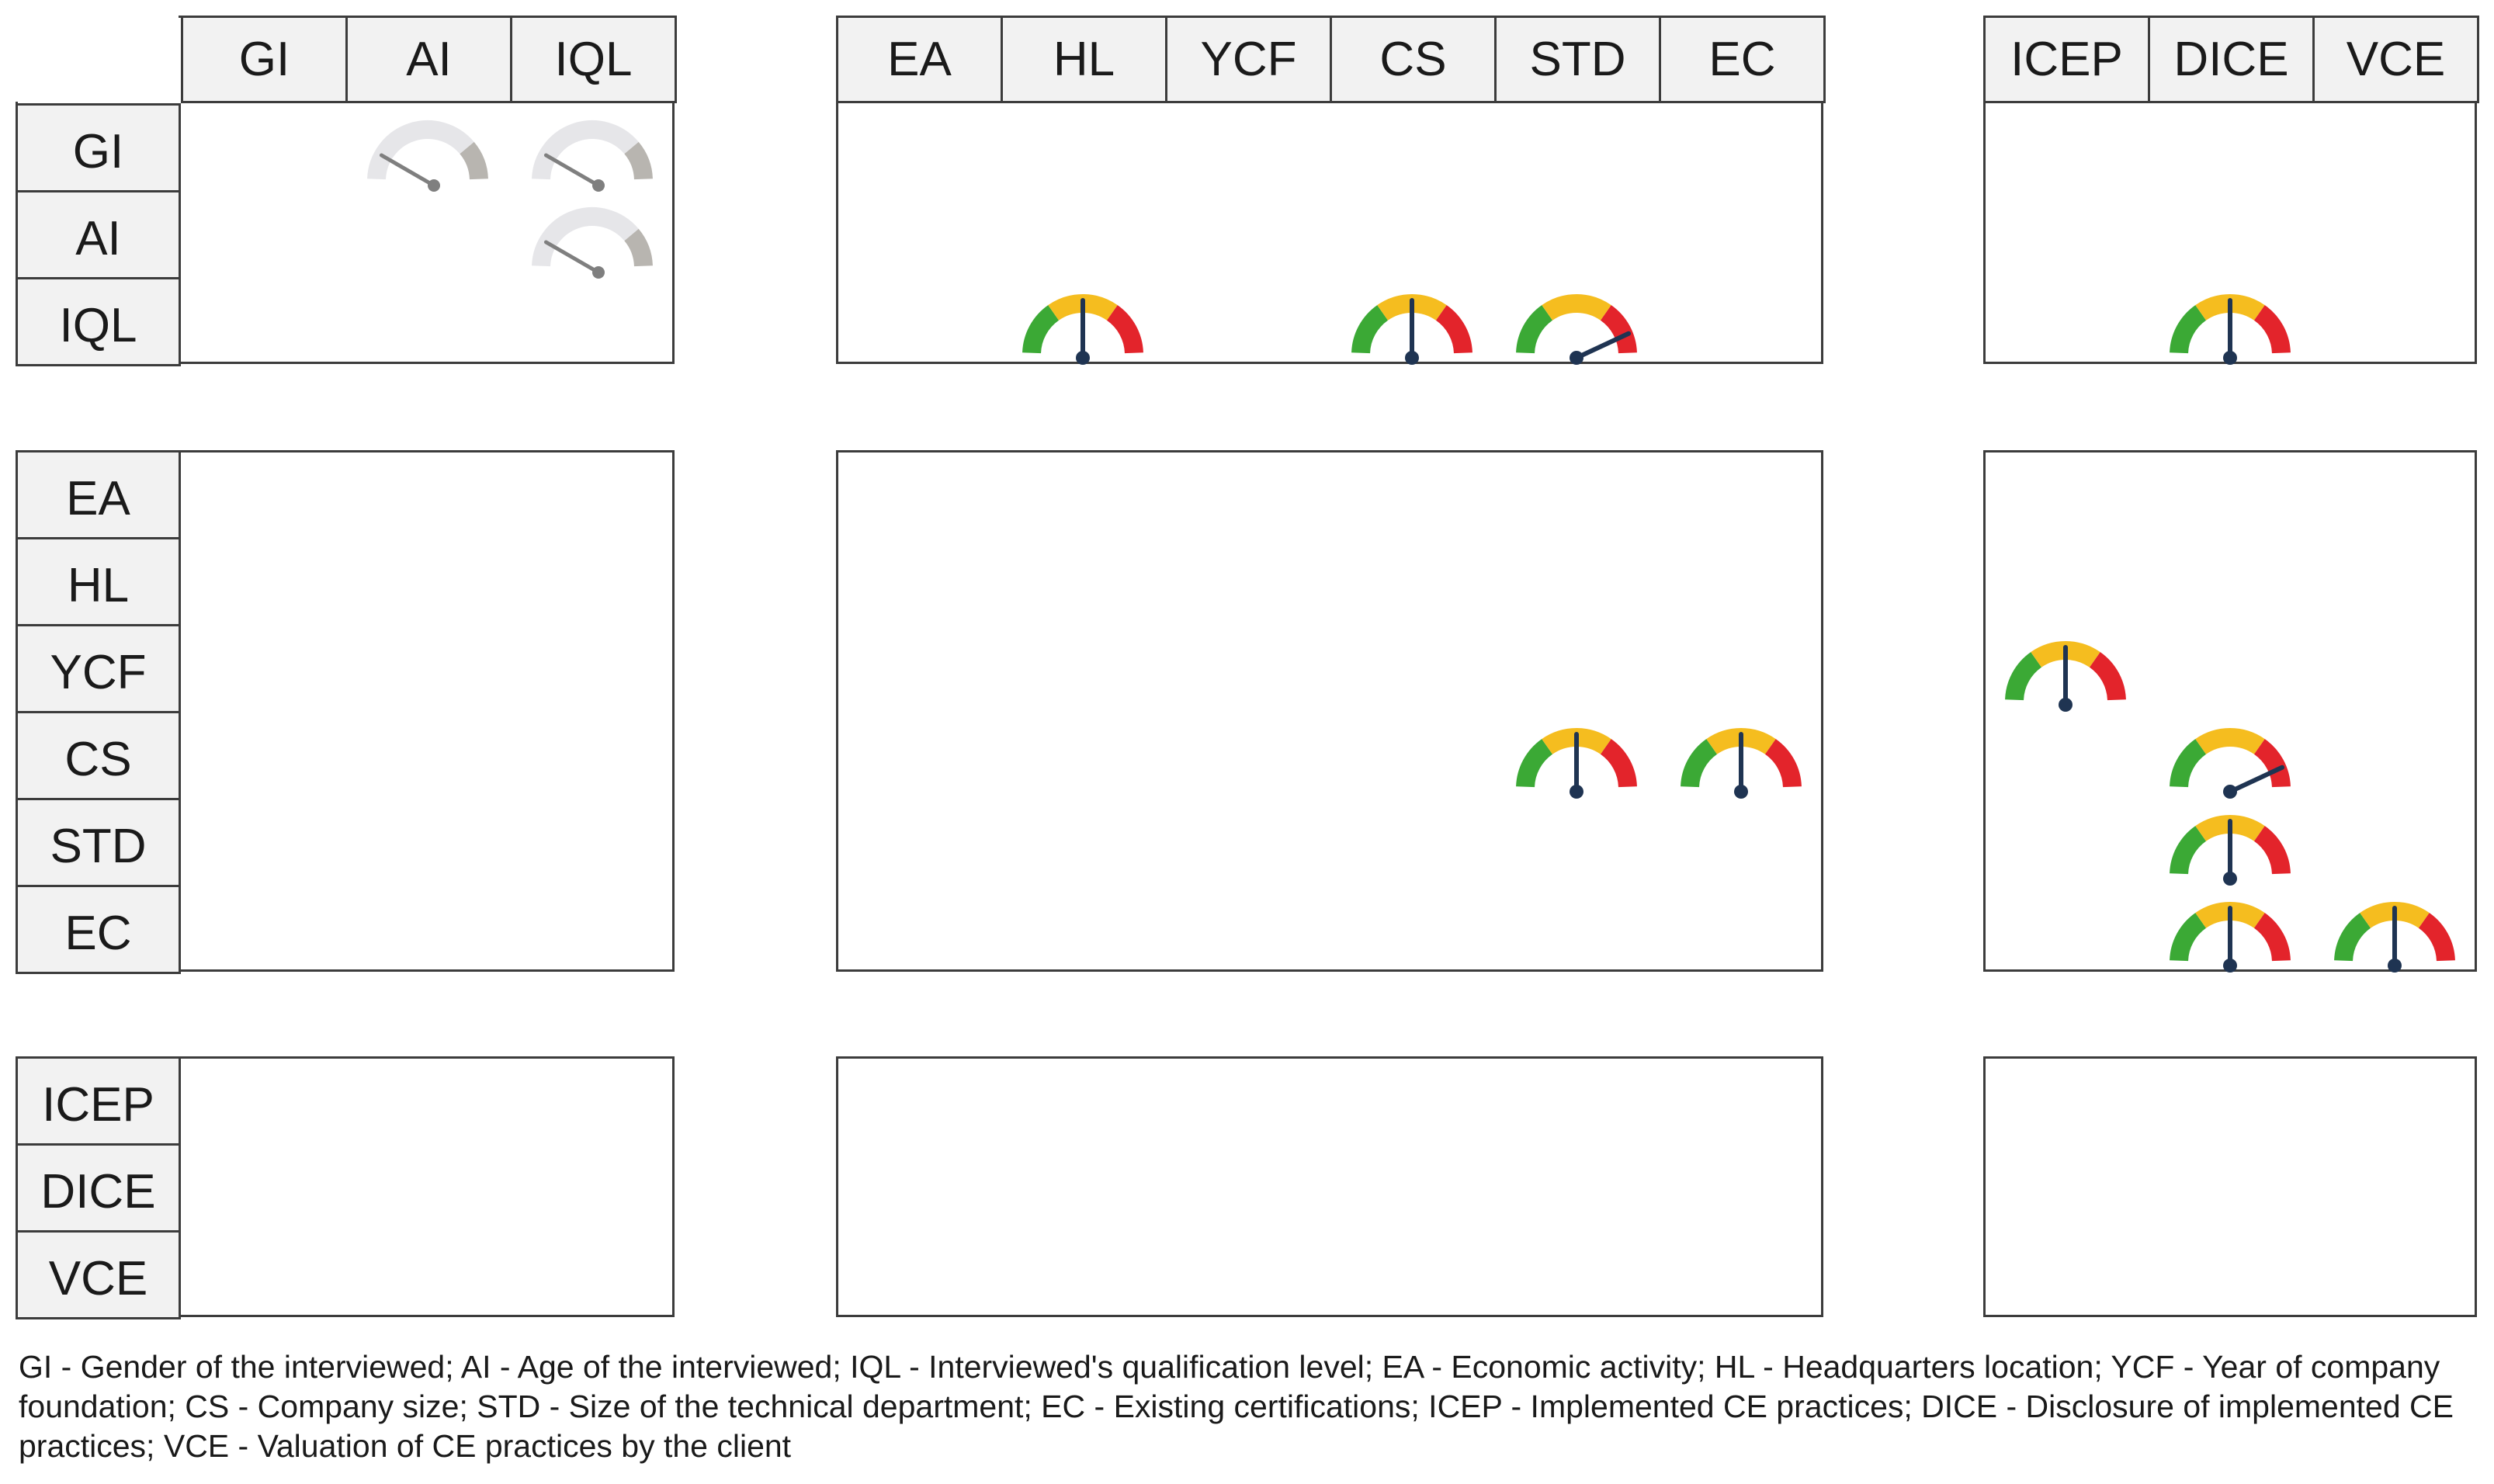 This screenshot has width=2494, height=1484. Describe the element at coordinates (1413, 59) in the screenshot. I see `column-header-cs: CS` at that location.